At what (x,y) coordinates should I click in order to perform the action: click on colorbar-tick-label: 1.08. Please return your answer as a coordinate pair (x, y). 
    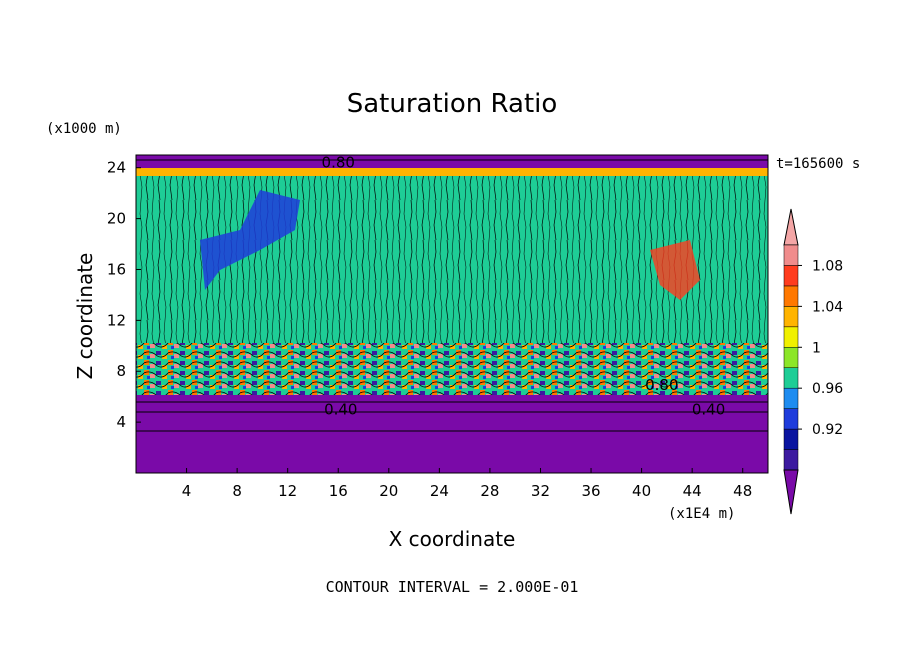
    Looking at the image, I should click on (827, 266).